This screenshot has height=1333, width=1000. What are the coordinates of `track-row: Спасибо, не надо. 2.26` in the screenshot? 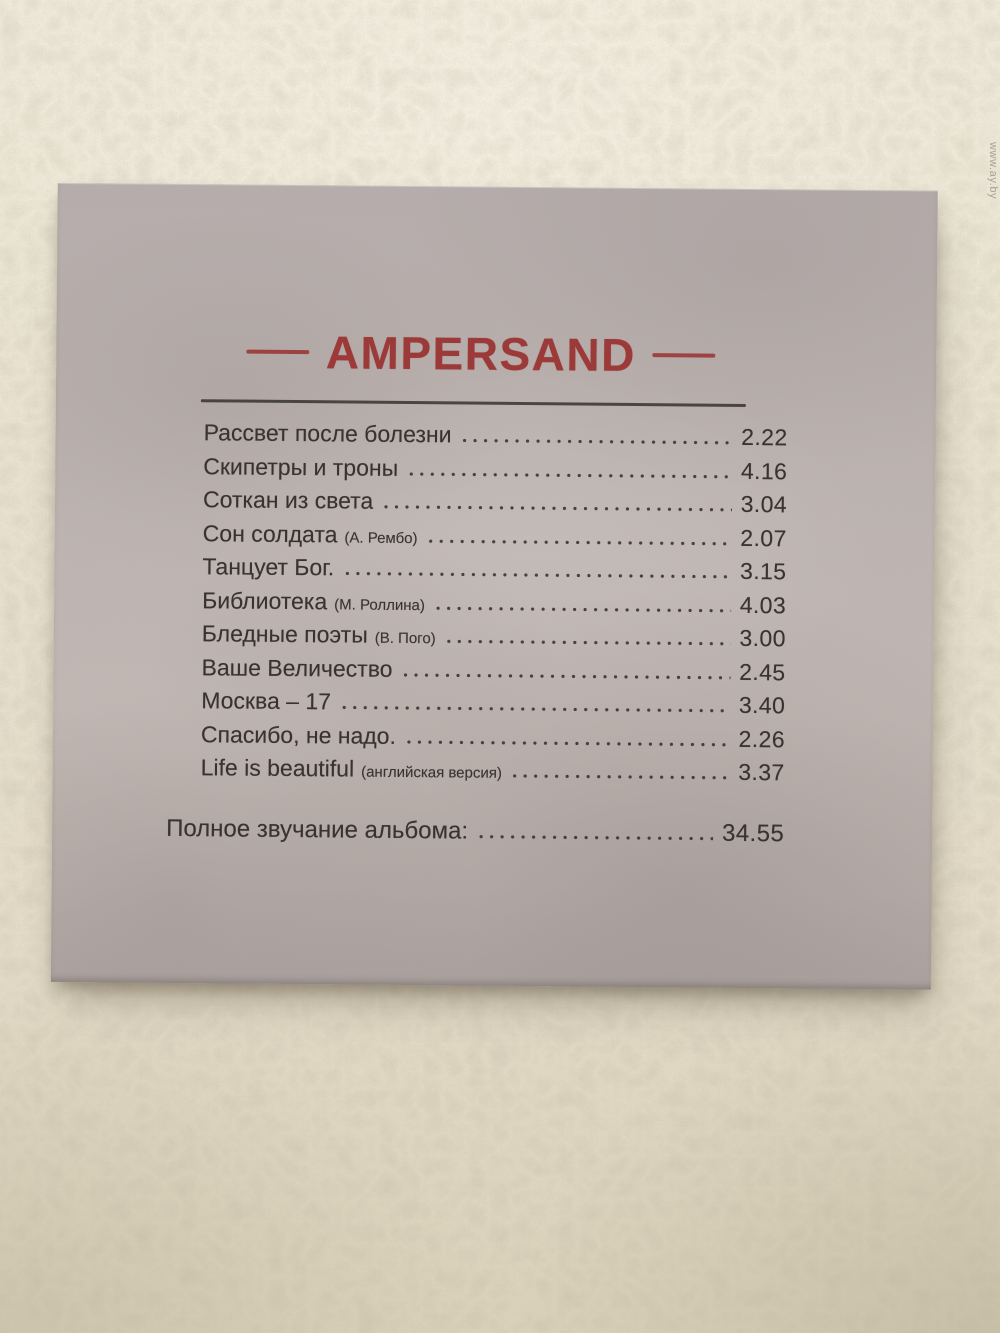 It's located at (491, 740).